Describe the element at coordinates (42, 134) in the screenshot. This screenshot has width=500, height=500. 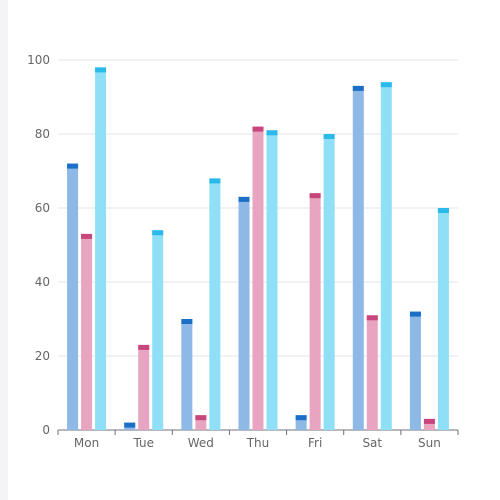
I see `y-tick-label: 80` at that location.